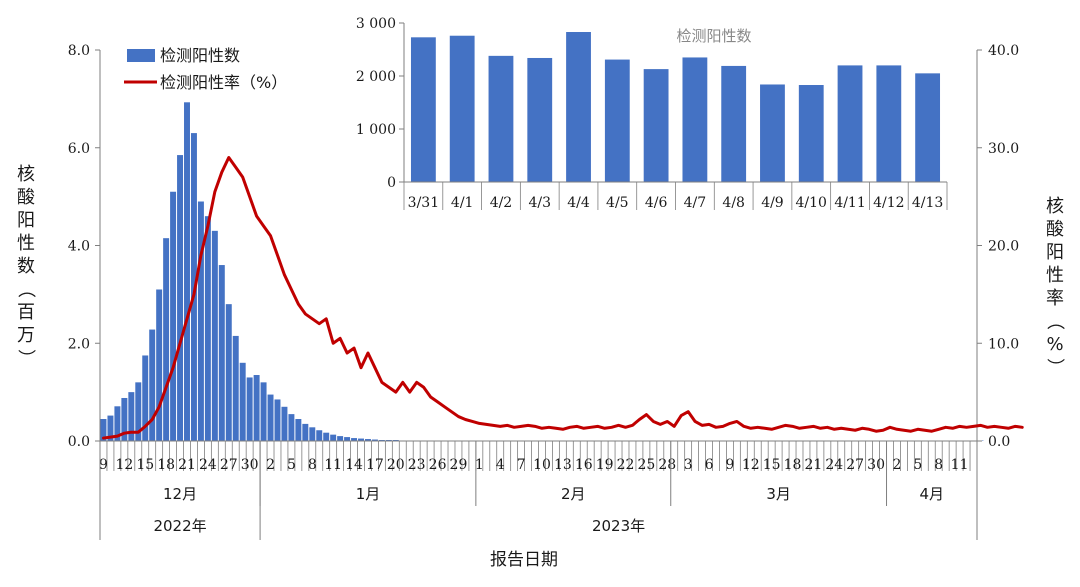 The width and height of the screenshot is (1080, 587). Describe the element at coordinates (667, 465) in the screenshot. I see `x-tick-label: 28` at that location.